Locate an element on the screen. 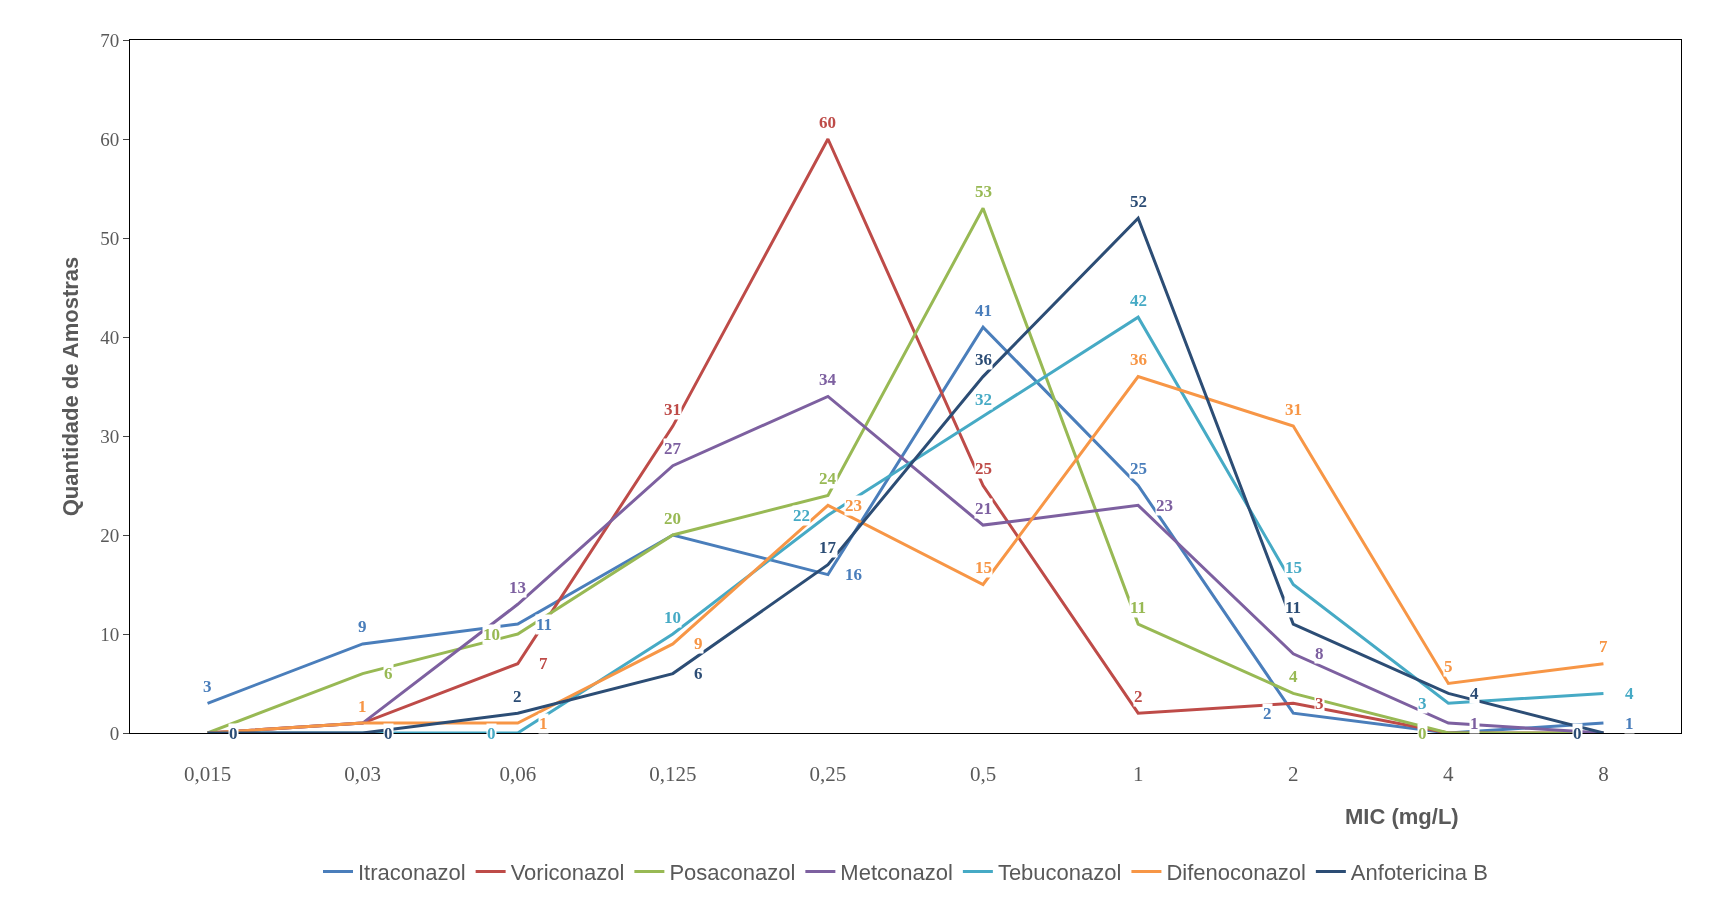 The height and width of the screenshot is (905, 1721). legend-label: Itraconazol is located at coordinates (412, 873).